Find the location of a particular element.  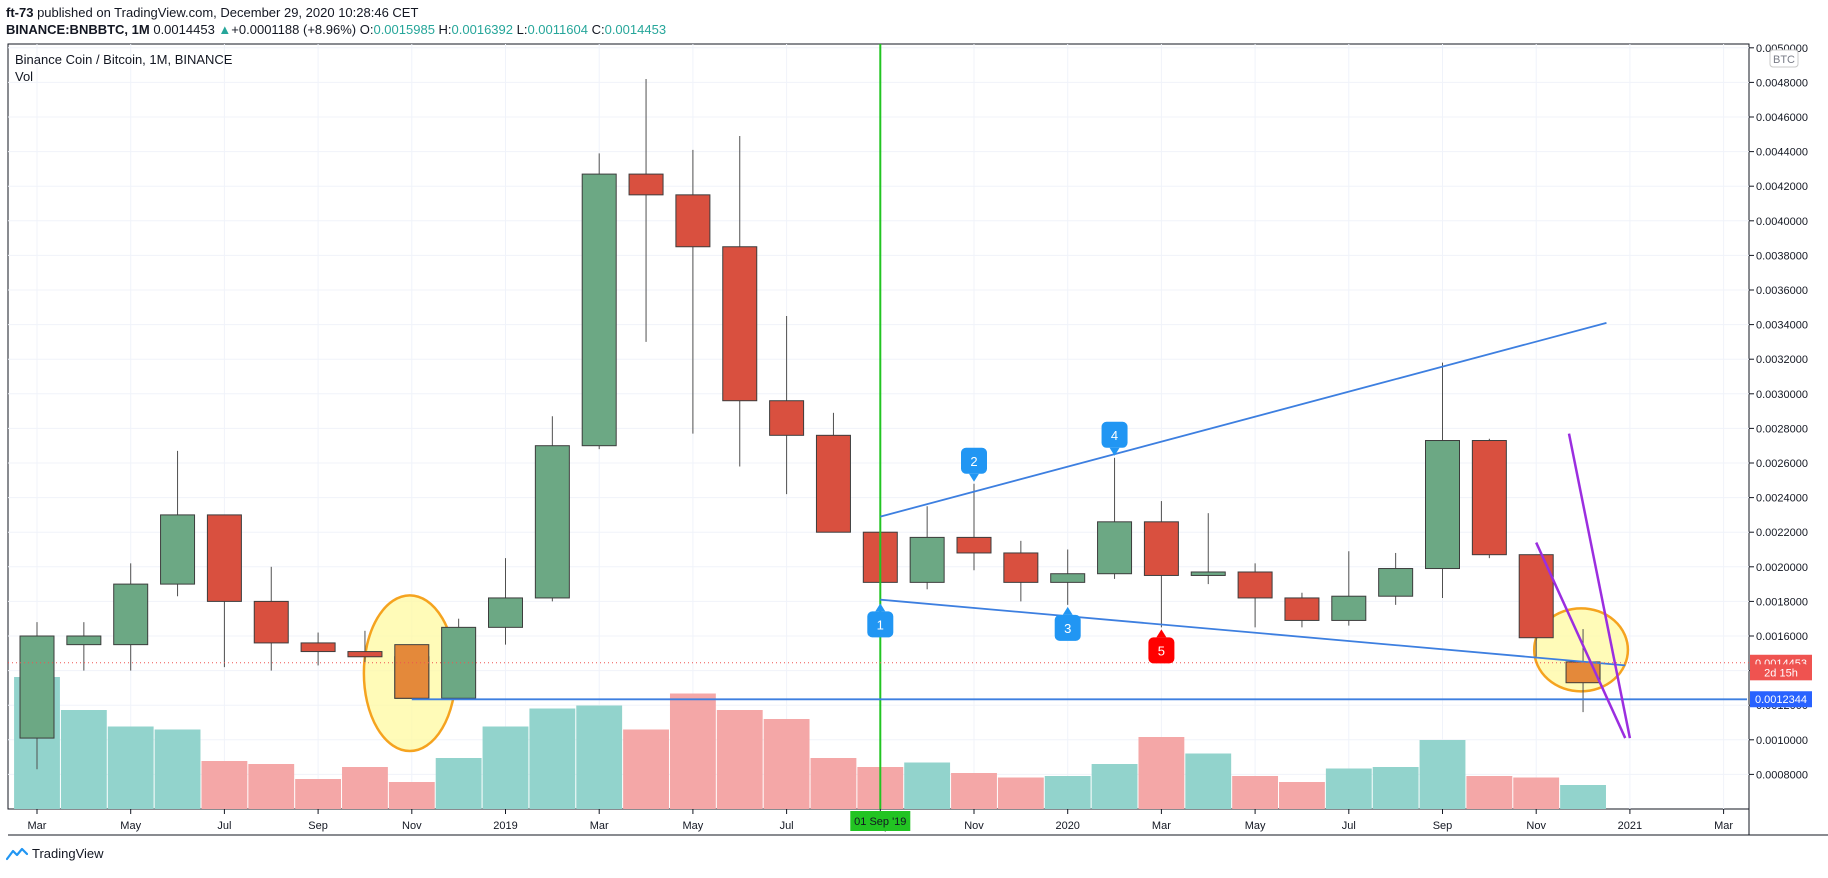

y-tick-label: 0.0044000 is located at coordinates (1782, 153).